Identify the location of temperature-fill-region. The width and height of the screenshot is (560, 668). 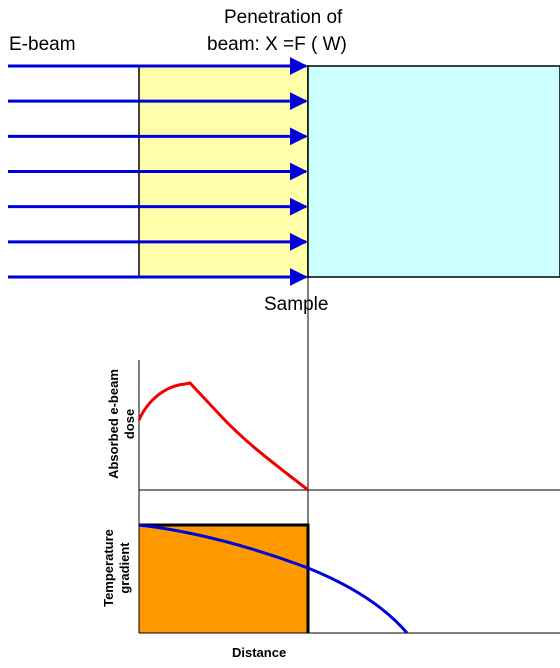
(223, 579).